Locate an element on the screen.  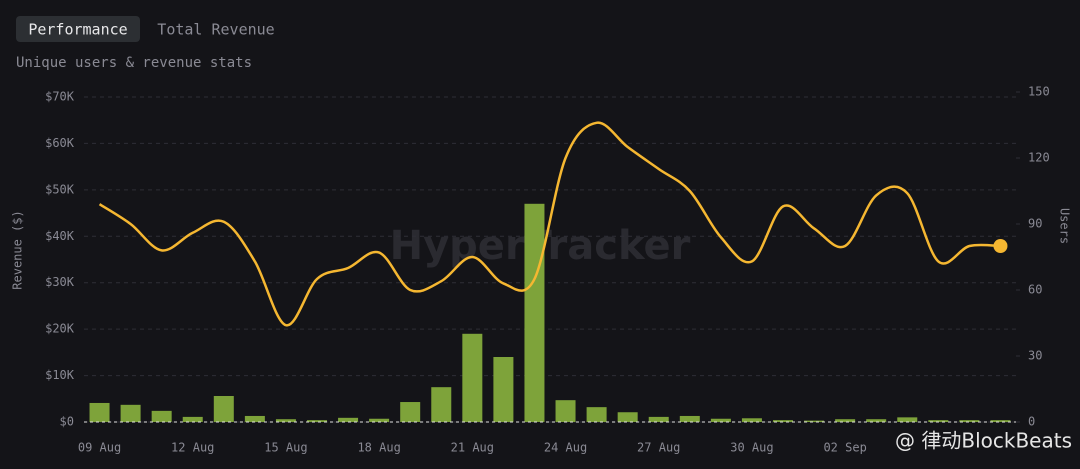
y2-tick-label: 60 is located at coordinates (1035, 290).